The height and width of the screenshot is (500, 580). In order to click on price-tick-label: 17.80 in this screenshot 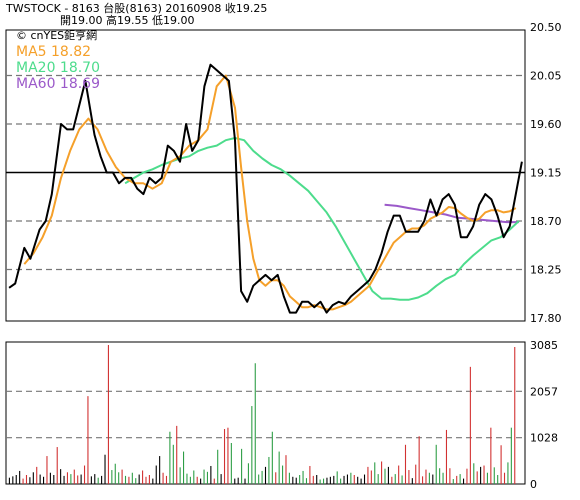, I will do `click(546, 318)`.